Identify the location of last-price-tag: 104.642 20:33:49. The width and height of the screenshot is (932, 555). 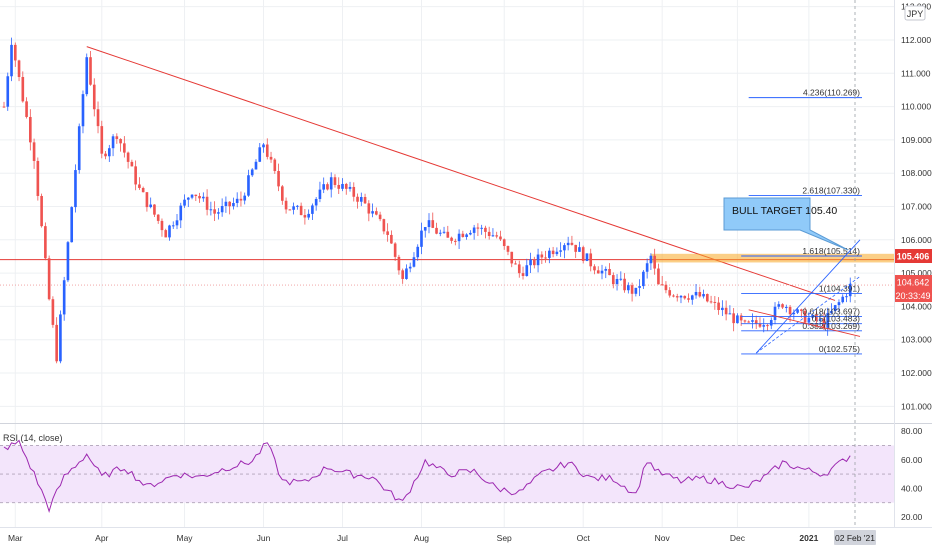
(913, 288).